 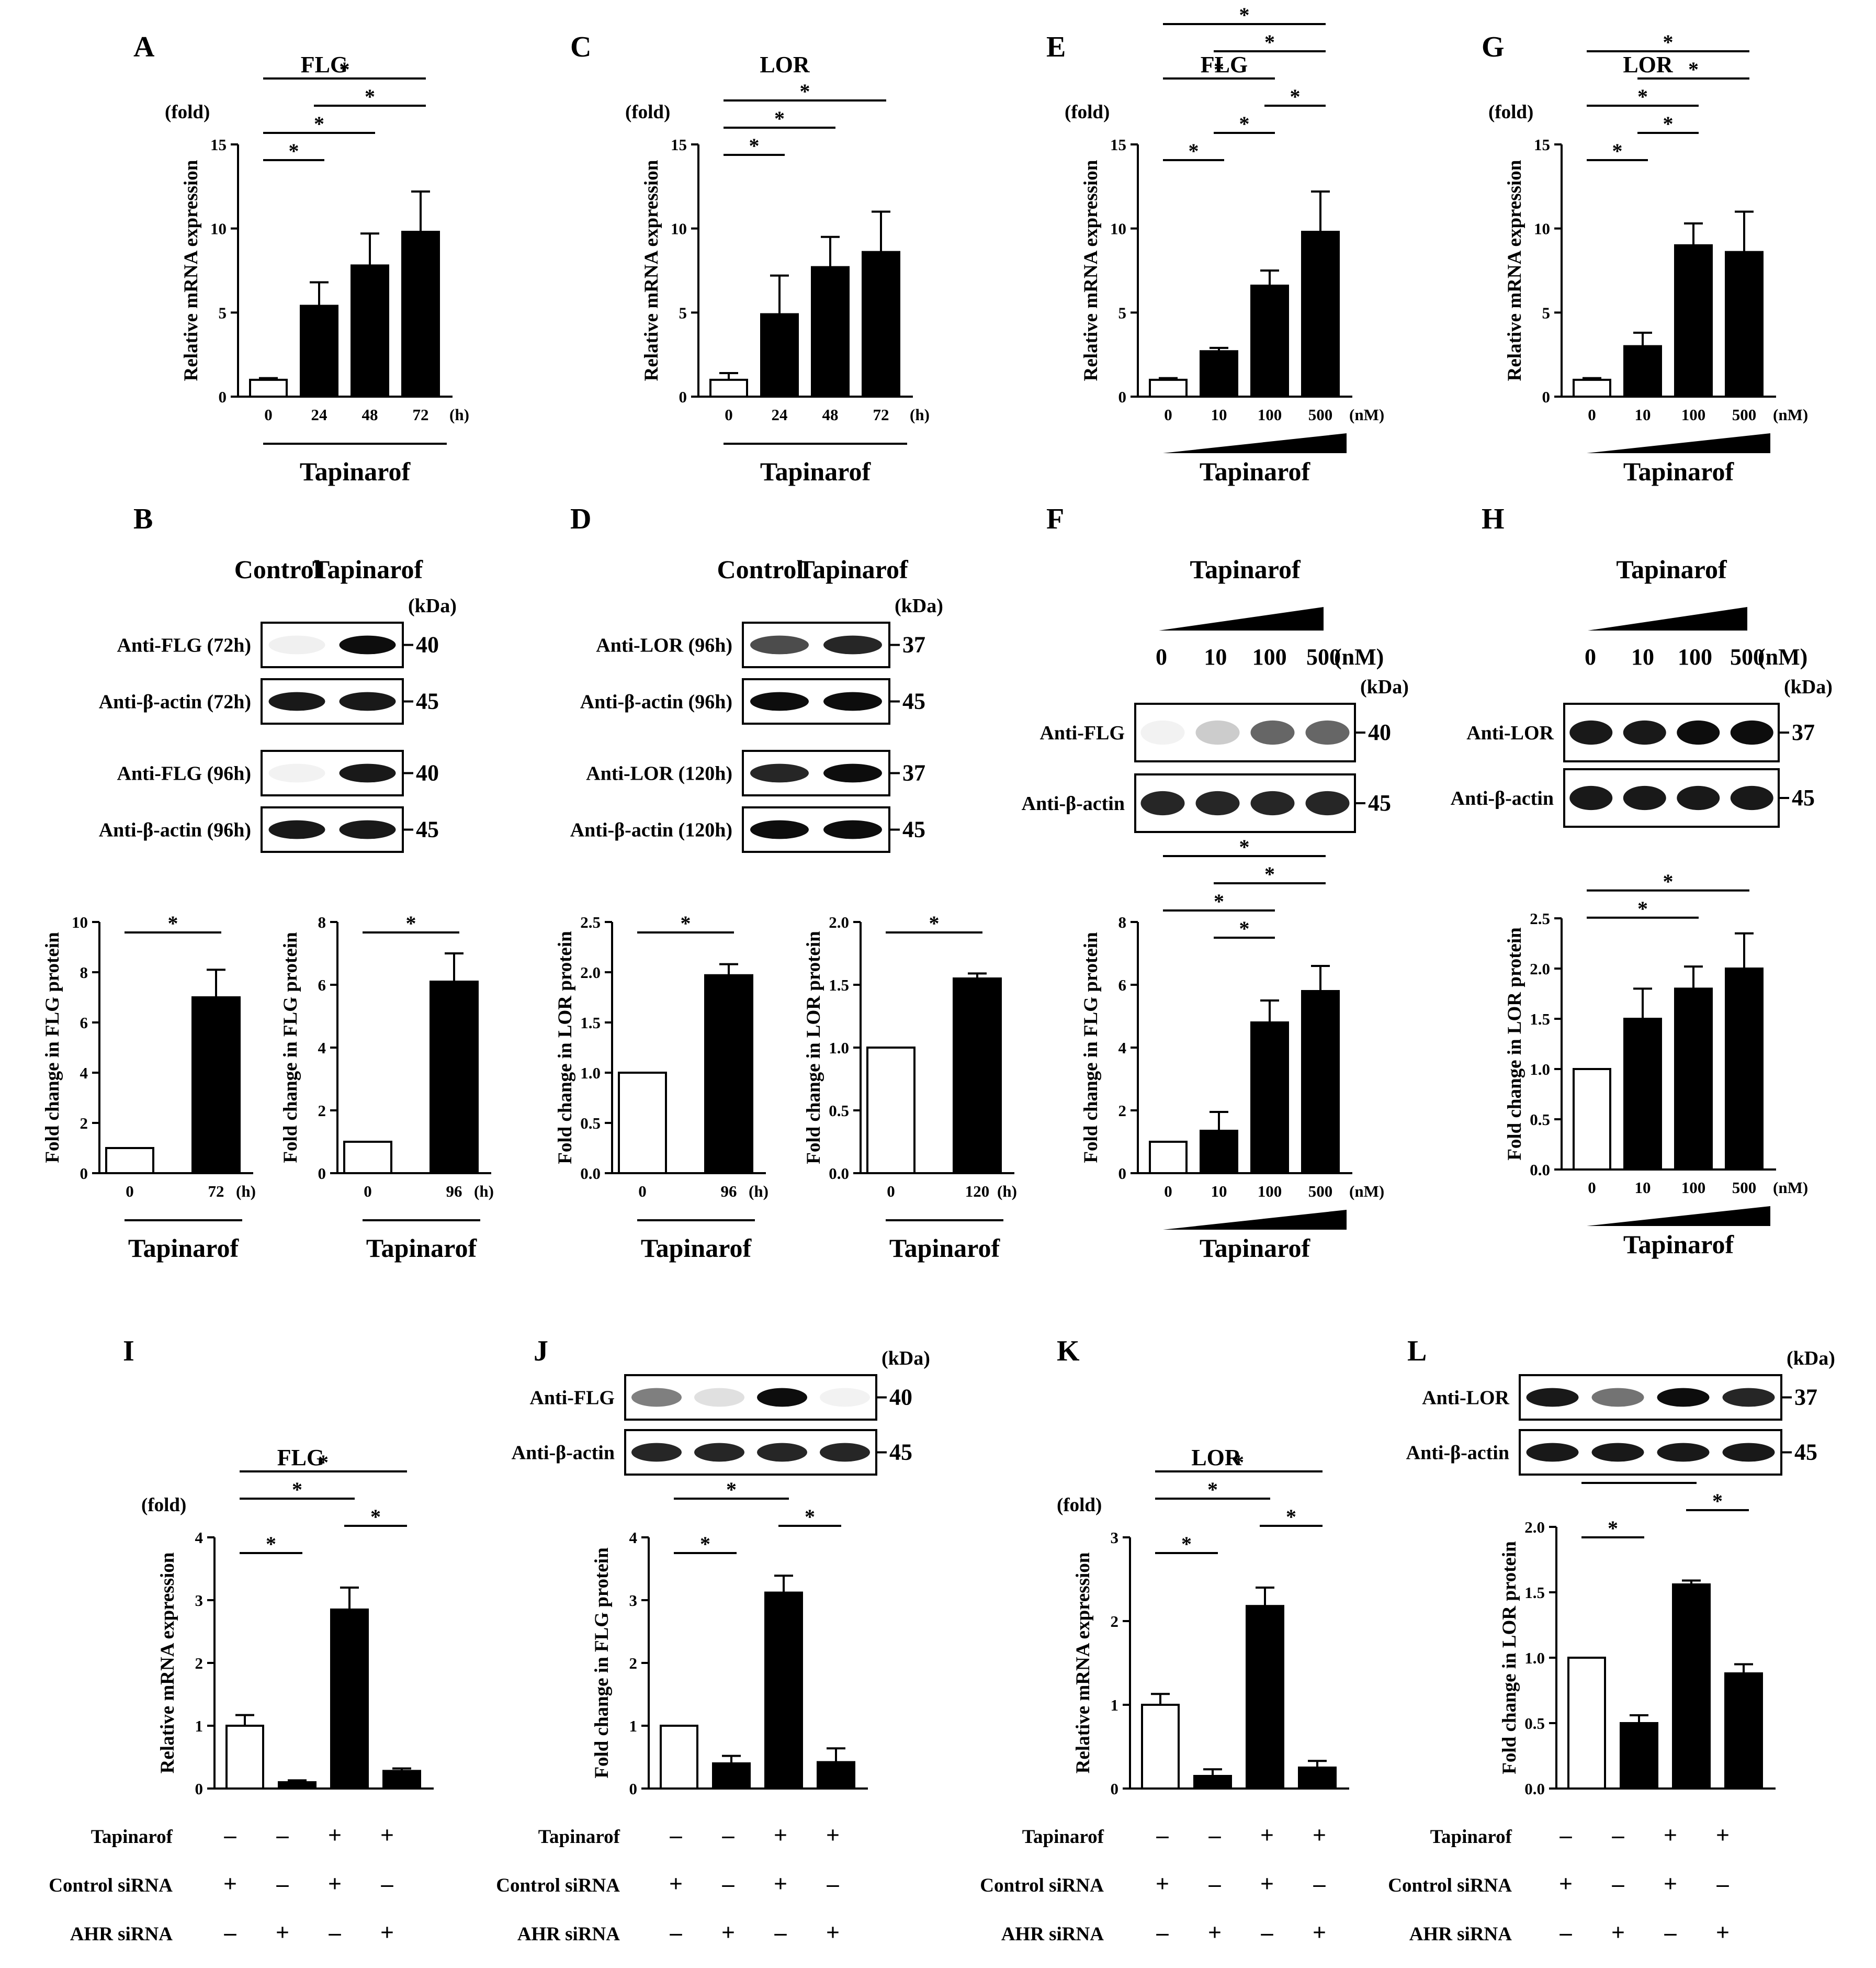 What do you see at coordinates (633, 1537) in the screenshot?
I see `y-tick-label: 4` at bounding box center [633, 1537].